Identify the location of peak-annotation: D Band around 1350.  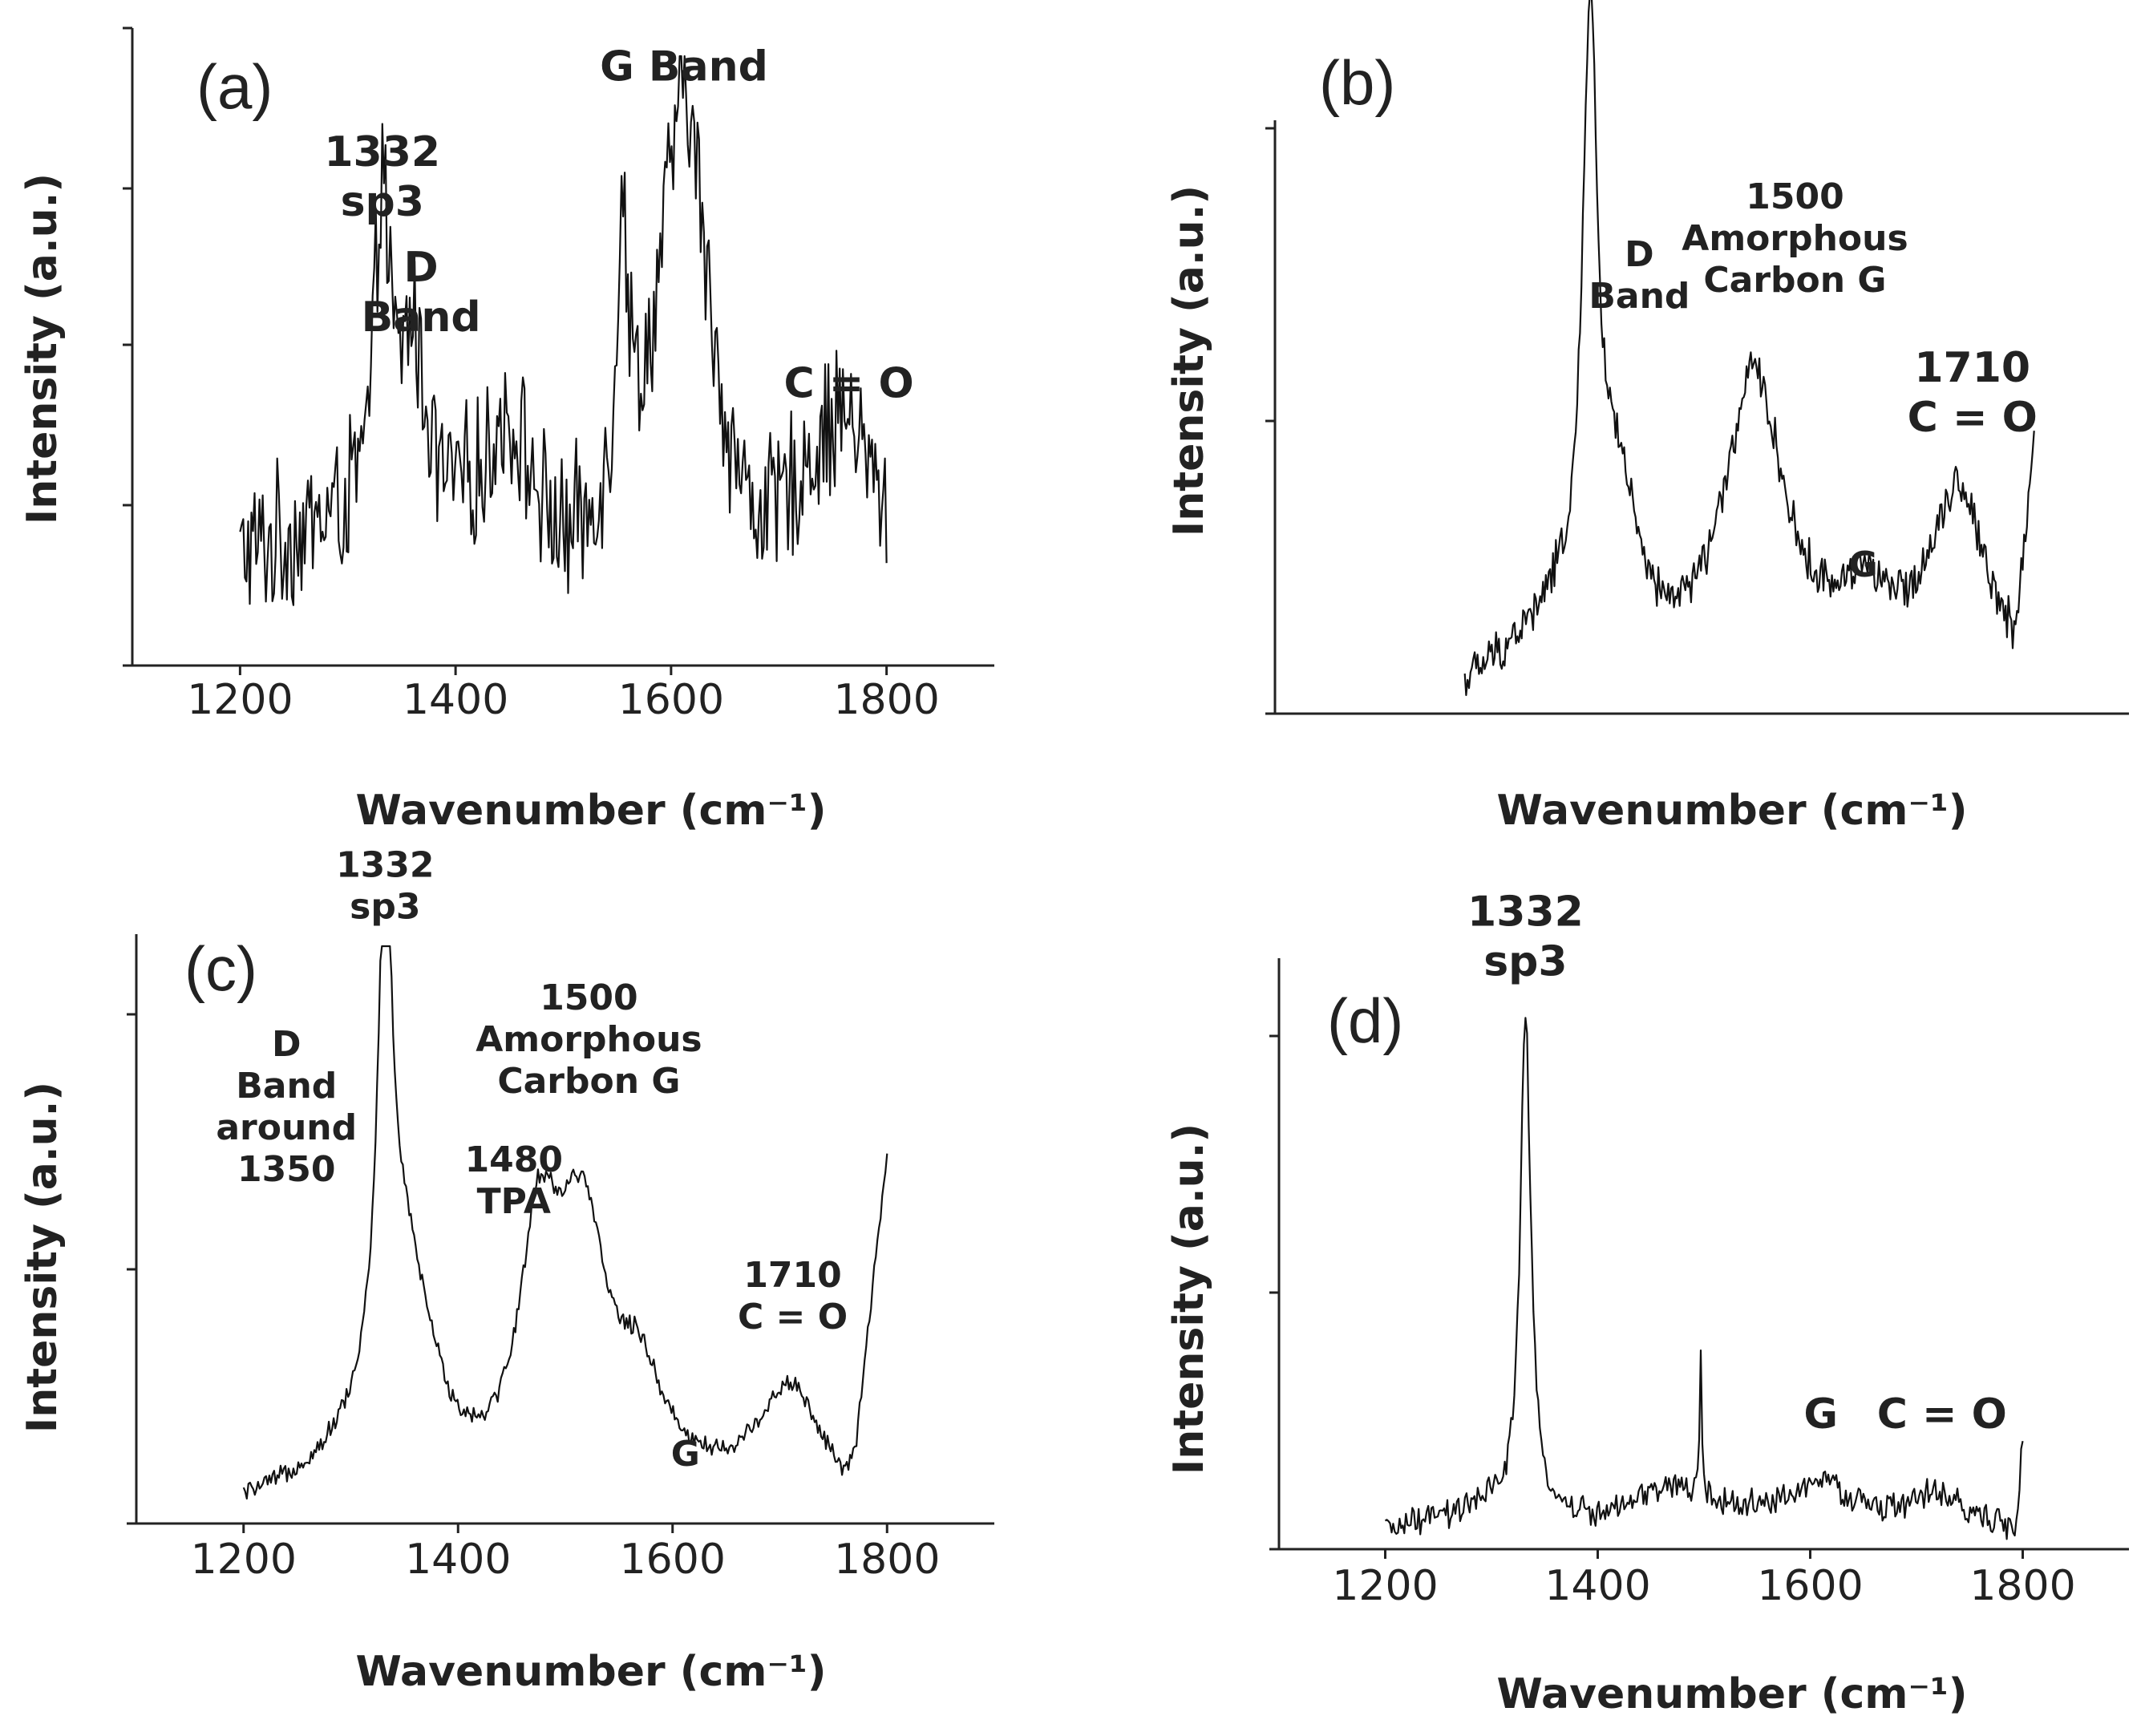
(286, 1107).